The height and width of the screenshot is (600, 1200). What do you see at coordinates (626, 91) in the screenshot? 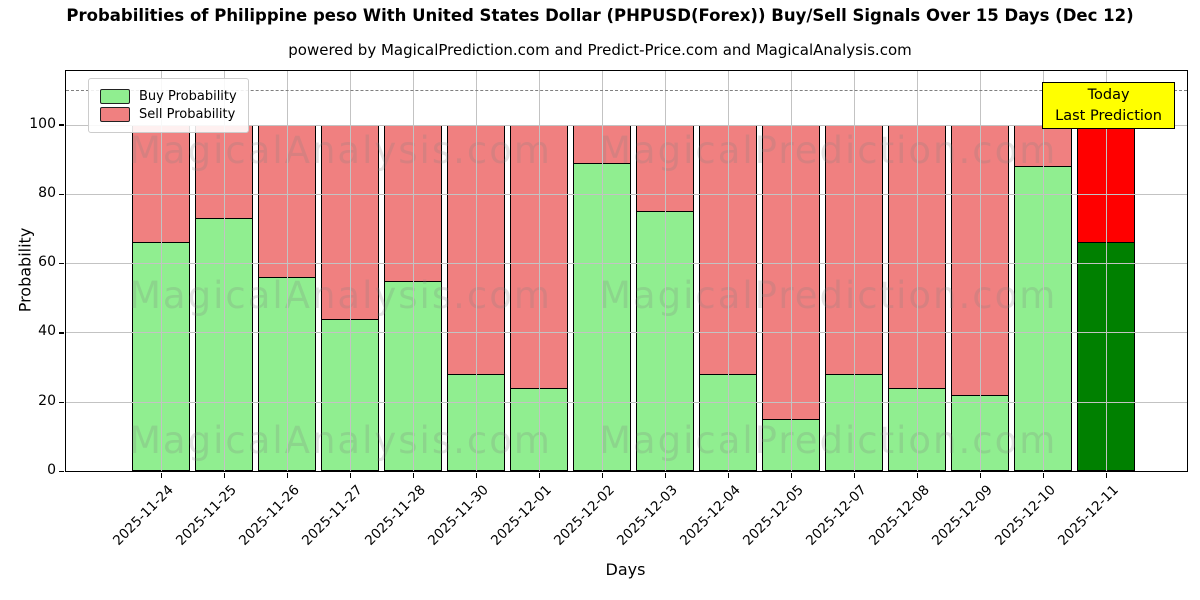
I see `threshold-dashed-line` at bounding box center [626, 91].